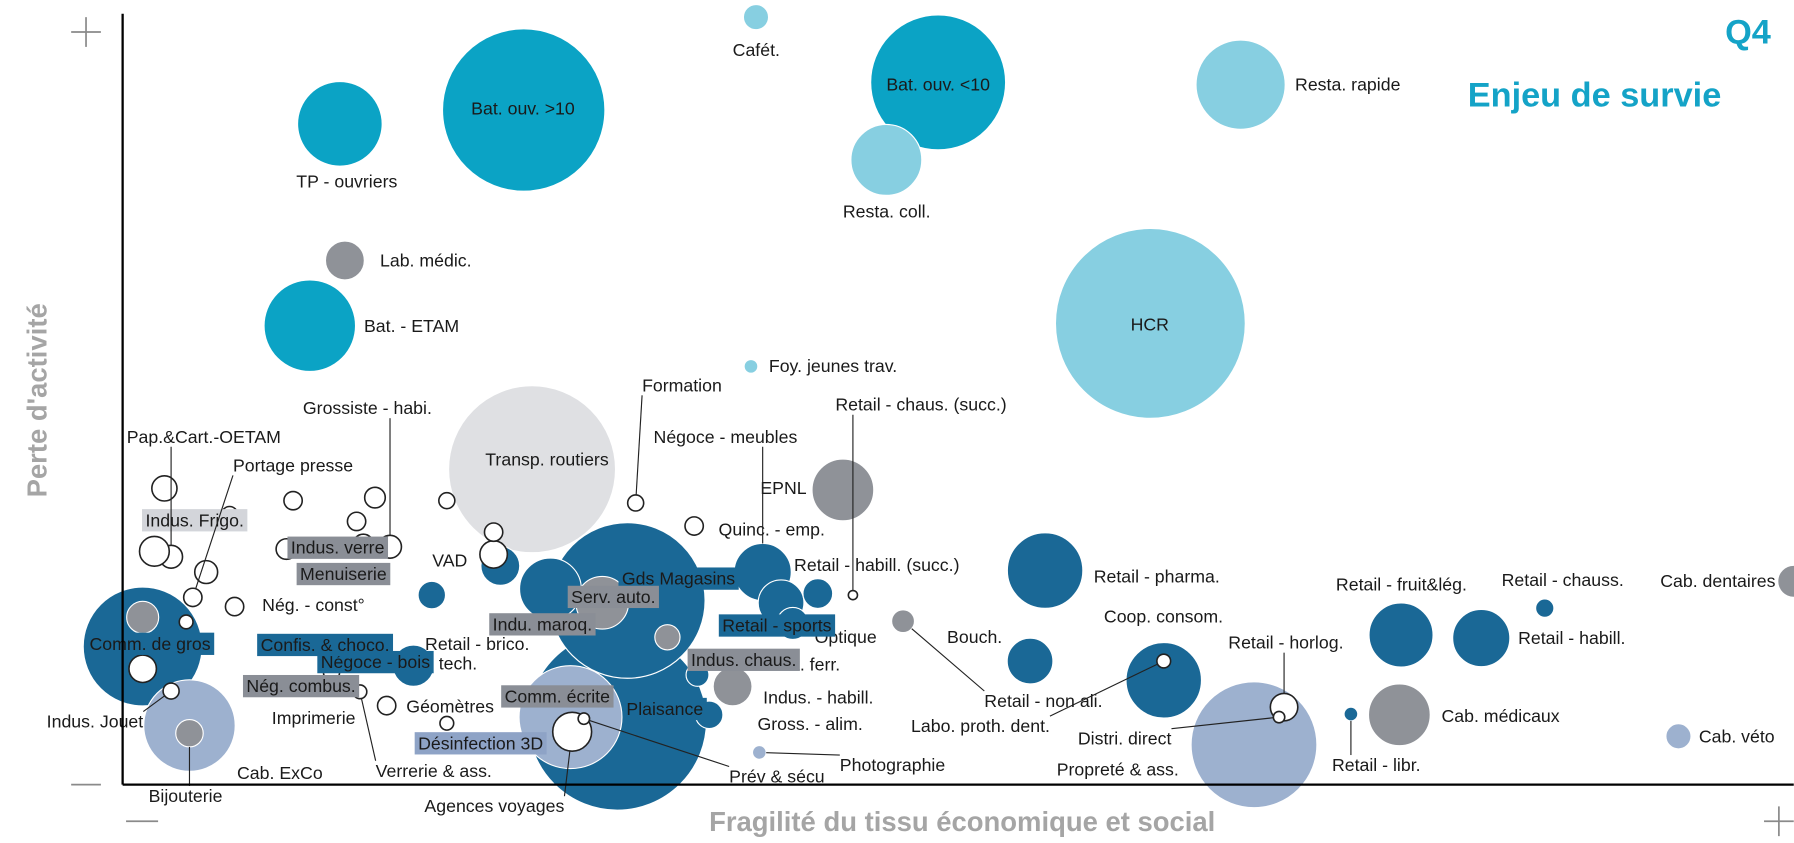 The image size is (1794, 843). Describe the element at coordinates (1348, 84) in the screenshot. I see `bubble-label: Resta. rapide` at that location.